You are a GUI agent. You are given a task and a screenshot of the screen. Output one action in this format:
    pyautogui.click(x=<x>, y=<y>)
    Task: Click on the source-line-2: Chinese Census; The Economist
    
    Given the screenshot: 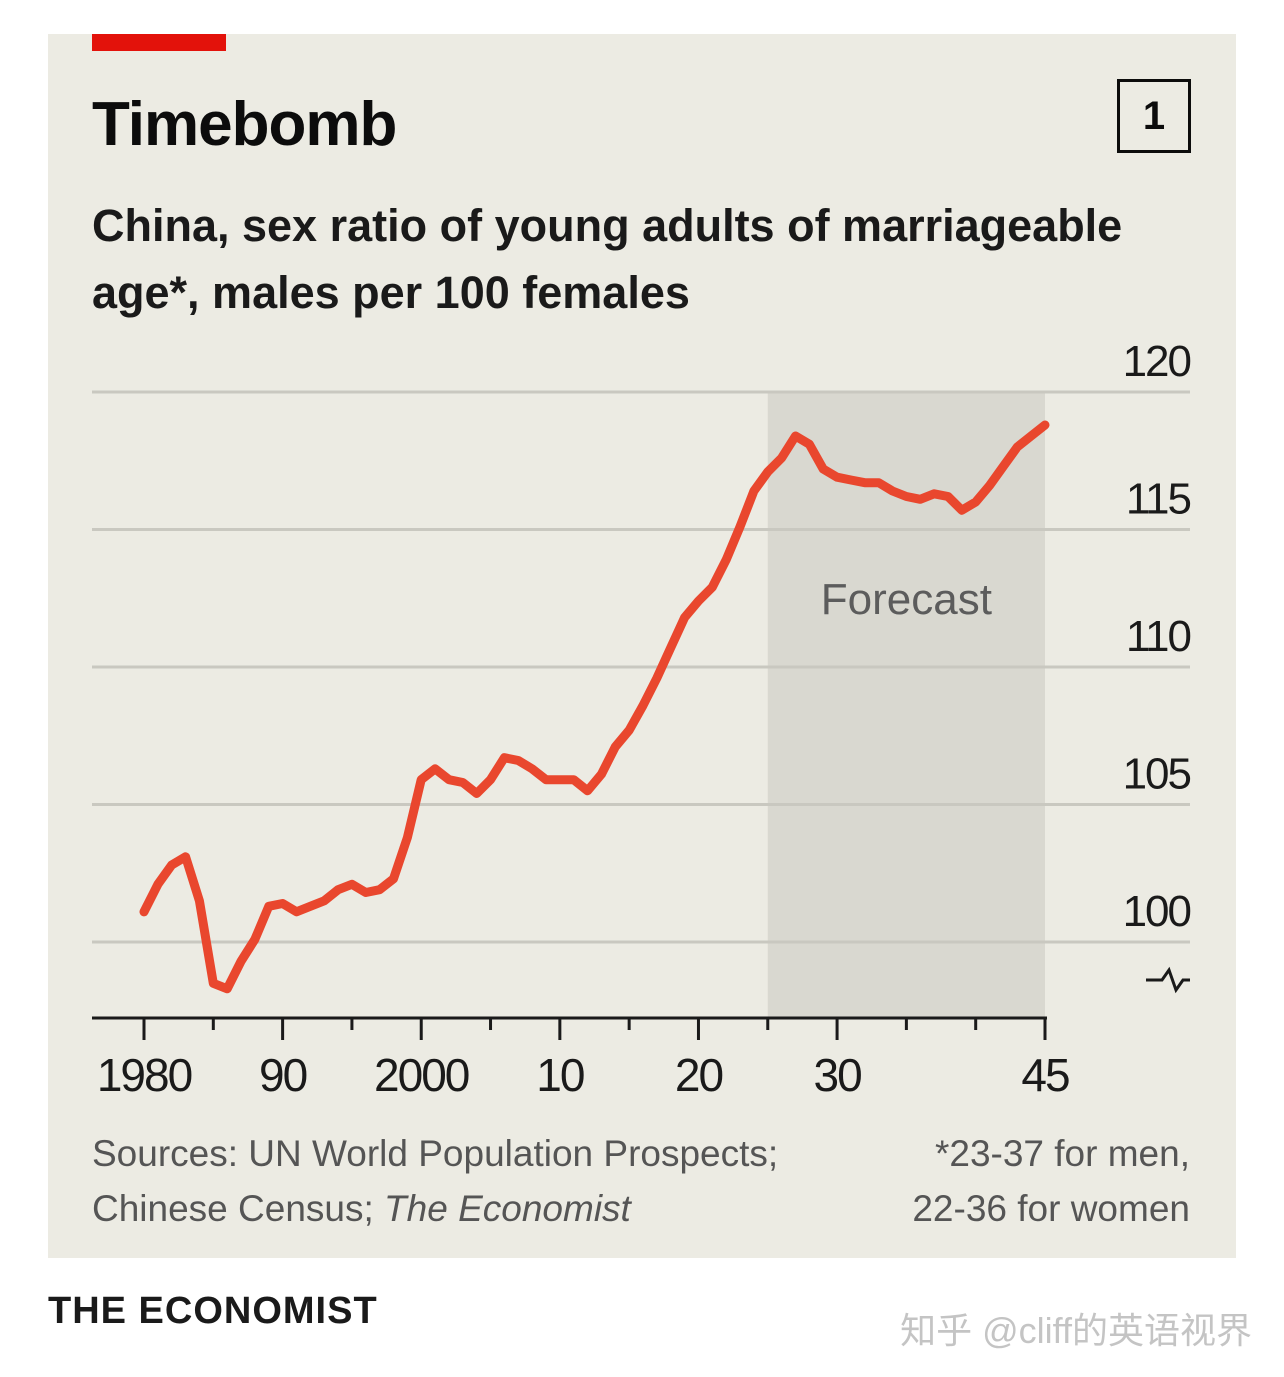 What is the action you would take?
    pyautogui.click(x=435, y=1208)
    